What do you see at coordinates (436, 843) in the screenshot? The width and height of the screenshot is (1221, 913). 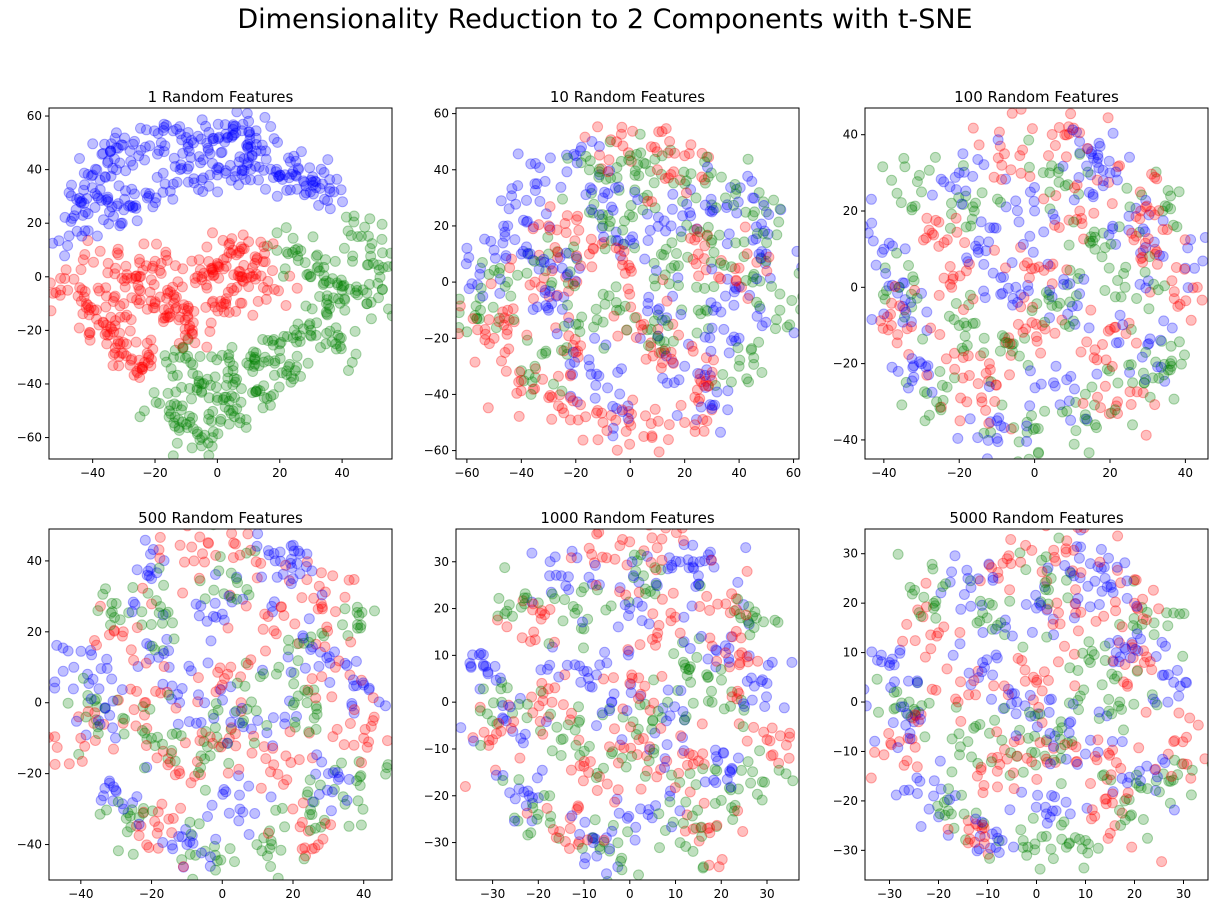 I see `y-tick-label: −30` at bounding box center [436, 843].